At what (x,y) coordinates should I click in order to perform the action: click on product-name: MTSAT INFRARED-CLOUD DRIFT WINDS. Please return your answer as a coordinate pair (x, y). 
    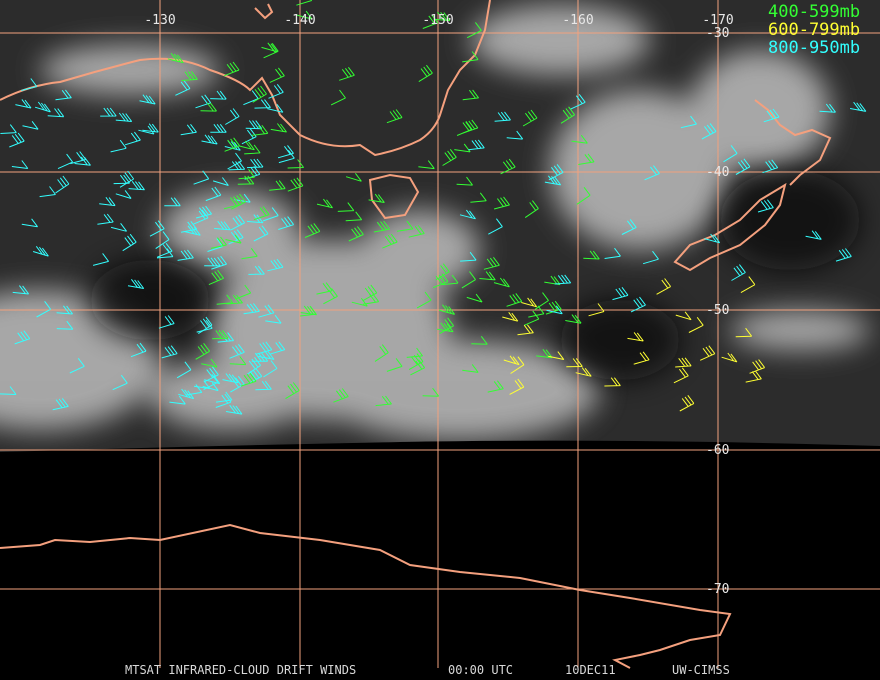
    Looking at the image, I should click on (240, 670).